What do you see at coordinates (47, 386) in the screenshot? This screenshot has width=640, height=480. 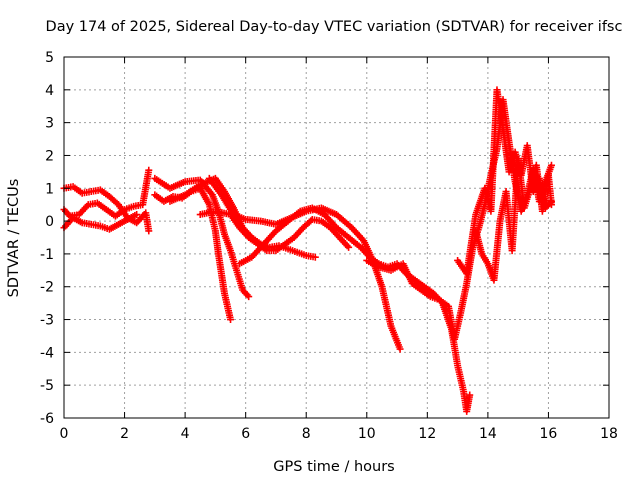 I see `y-tick-label: -5` at bounding box center [47, 386].